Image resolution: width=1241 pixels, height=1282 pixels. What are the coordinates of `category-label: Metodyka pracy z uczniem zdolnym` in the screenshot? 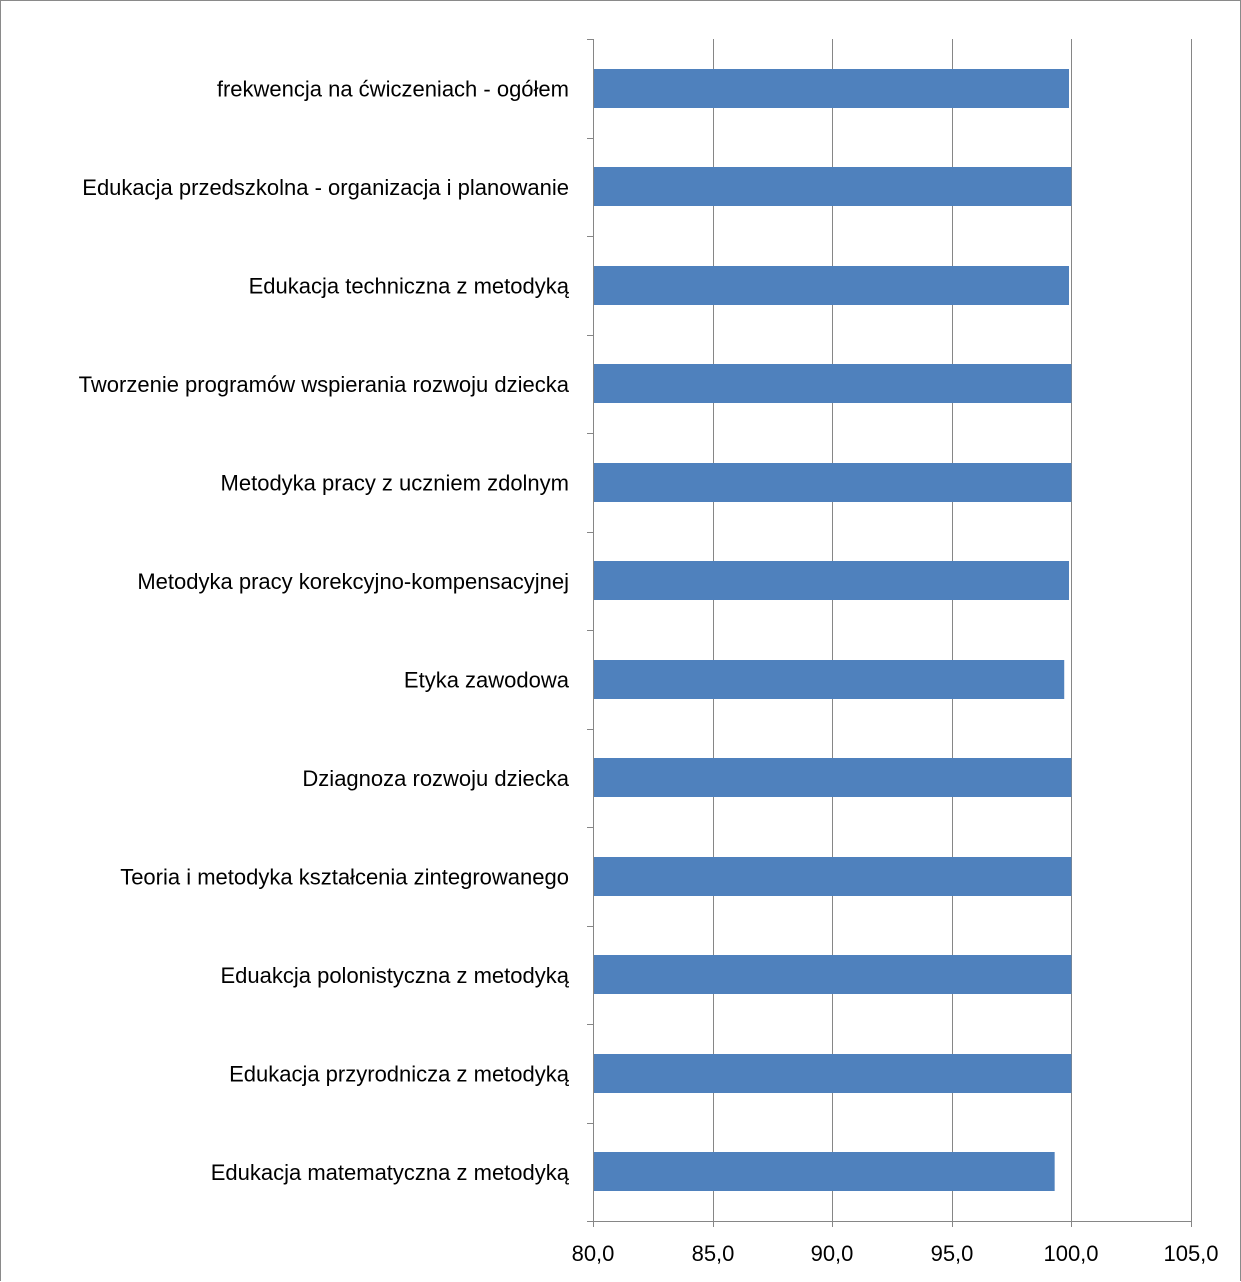 It's located at (395, 482).